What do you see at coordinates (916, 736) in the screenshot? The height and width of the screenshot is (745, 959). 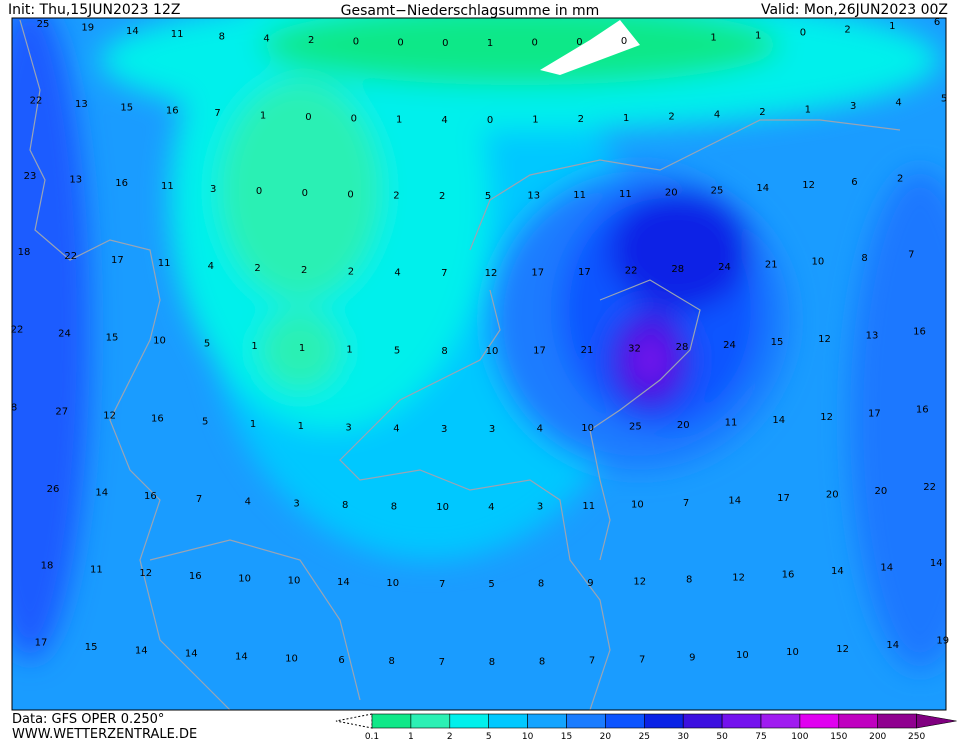 I see `legend-tick-label: 250` at bounding box center [916, 736].